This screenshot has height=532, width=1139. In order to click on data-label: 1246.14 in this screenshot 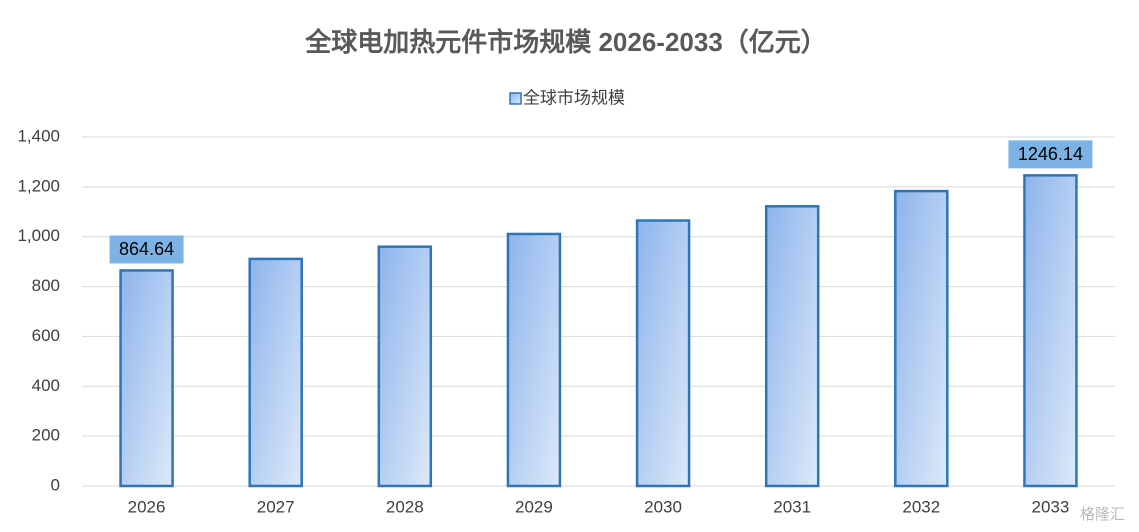, I will do `click(1050, 154)`.